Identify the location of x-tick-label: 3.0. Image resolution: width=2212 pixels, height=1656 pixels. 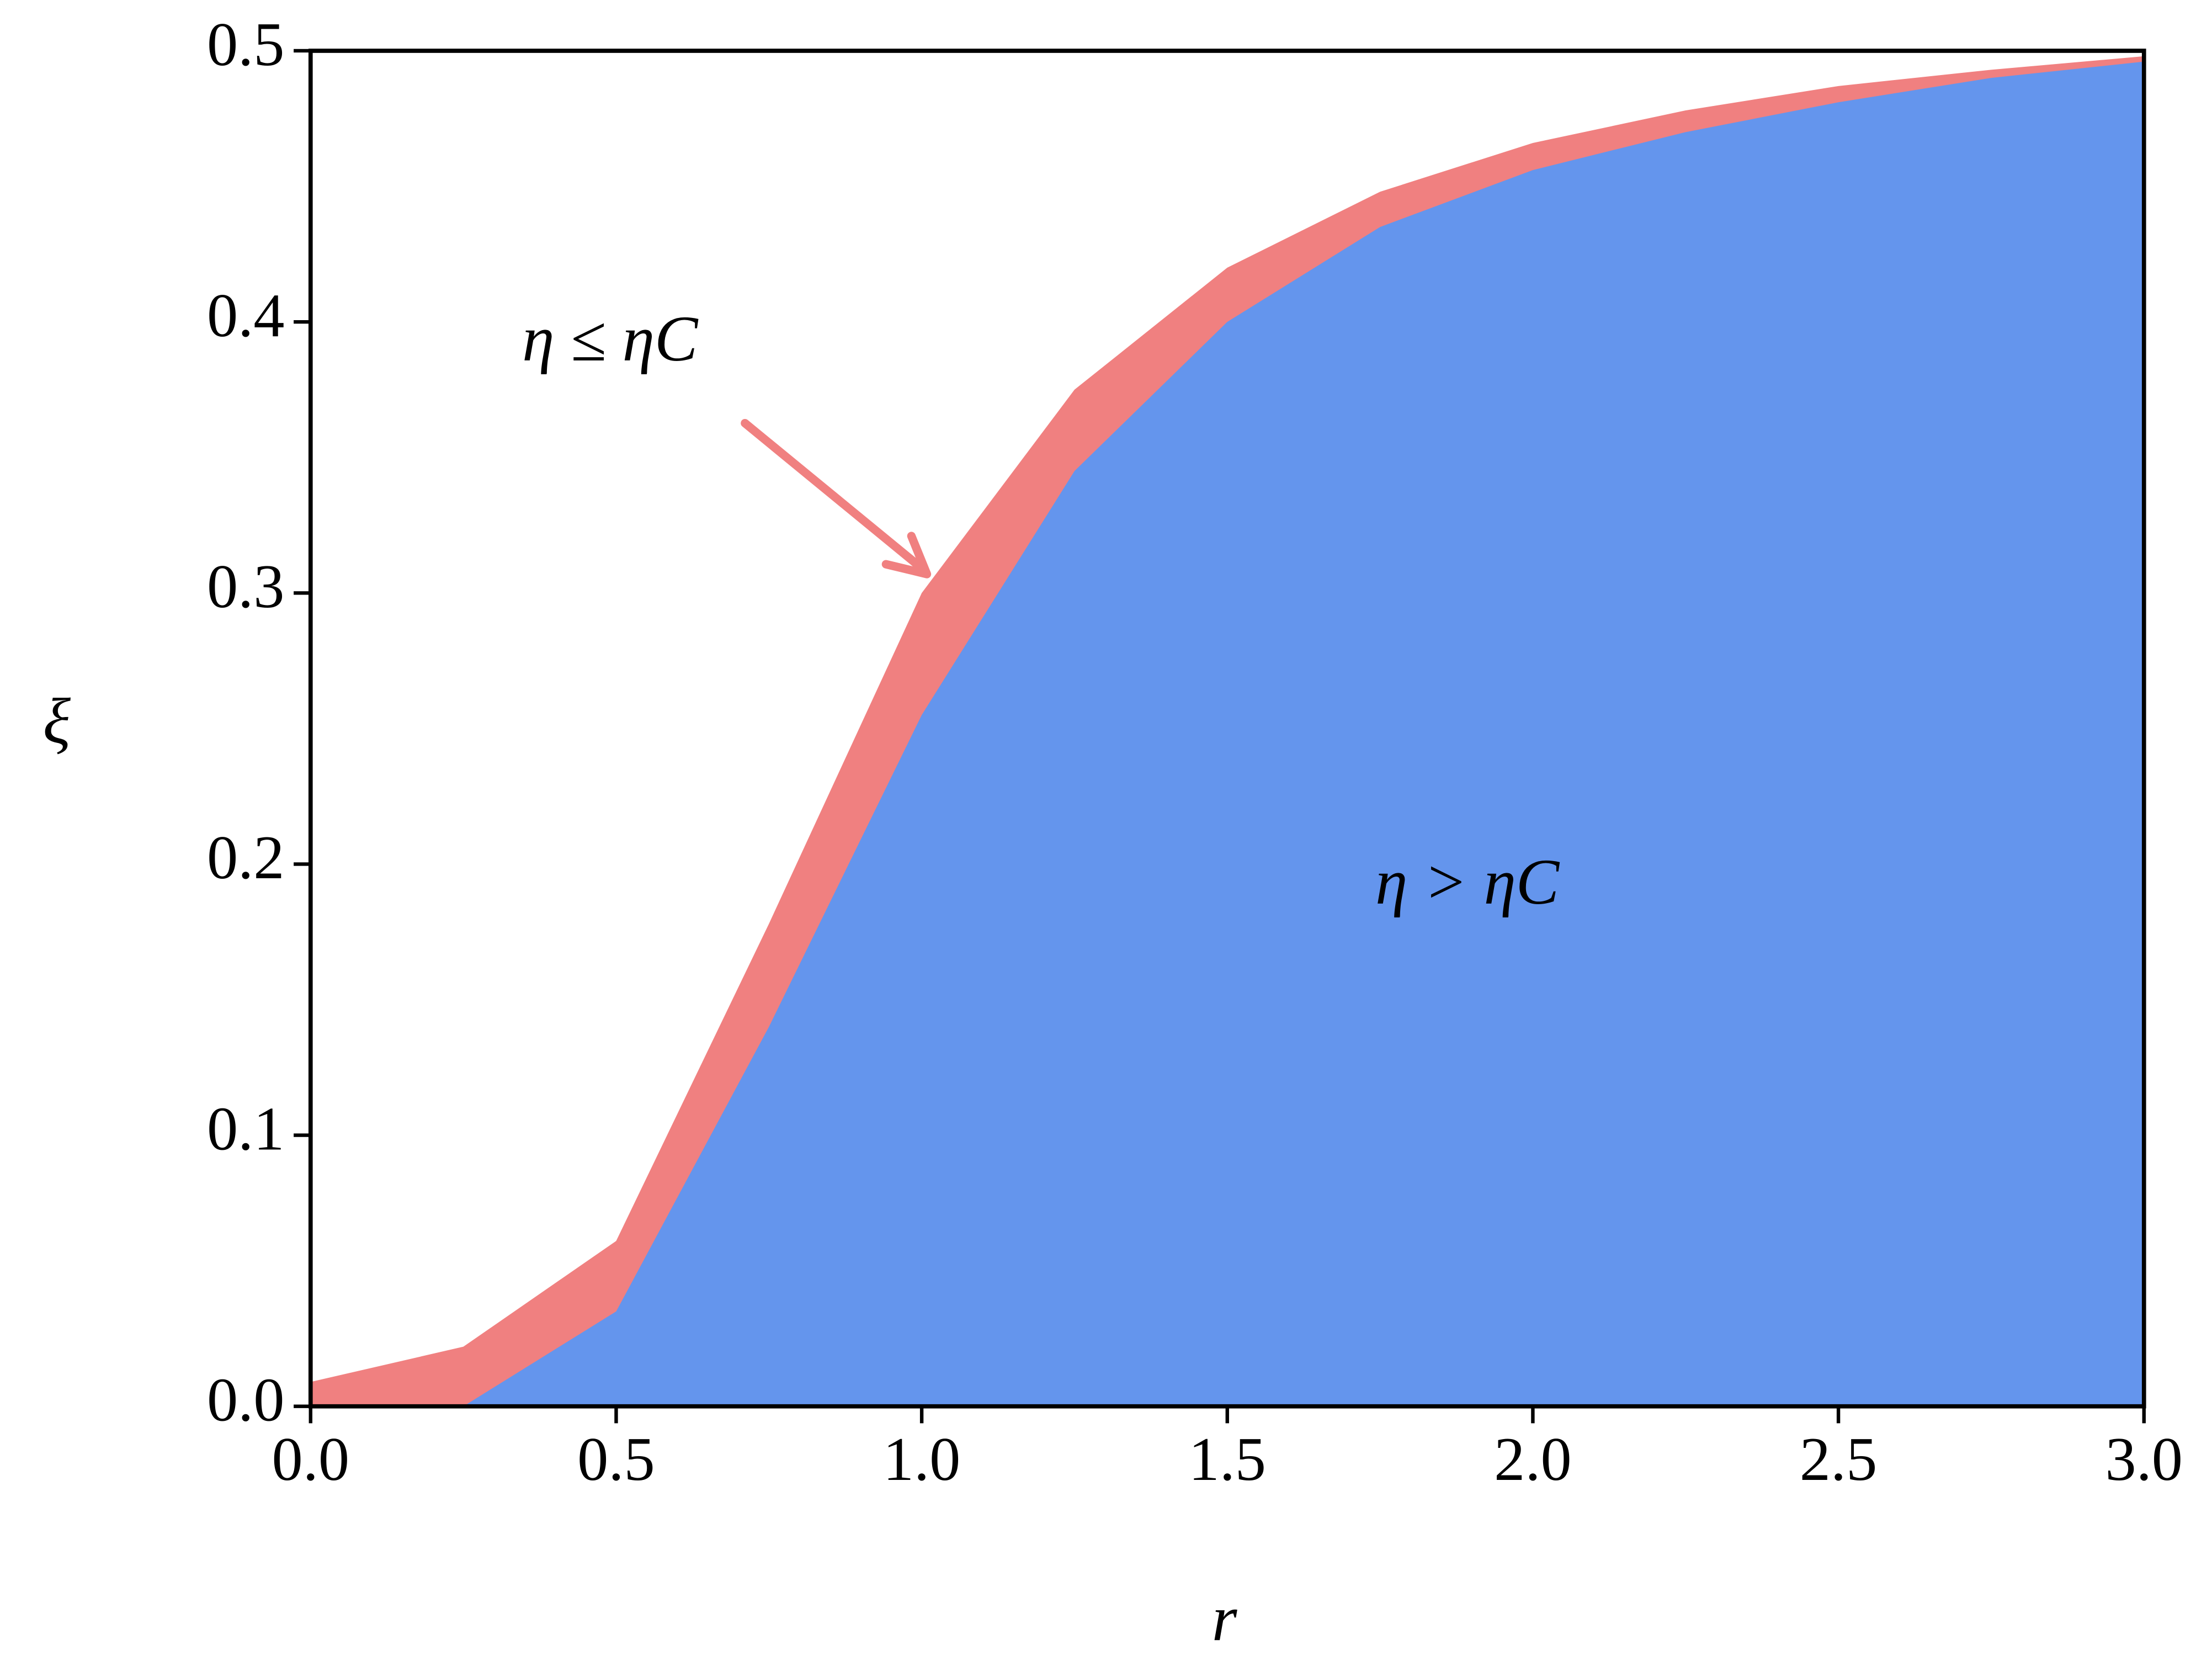
(2144, 1460).